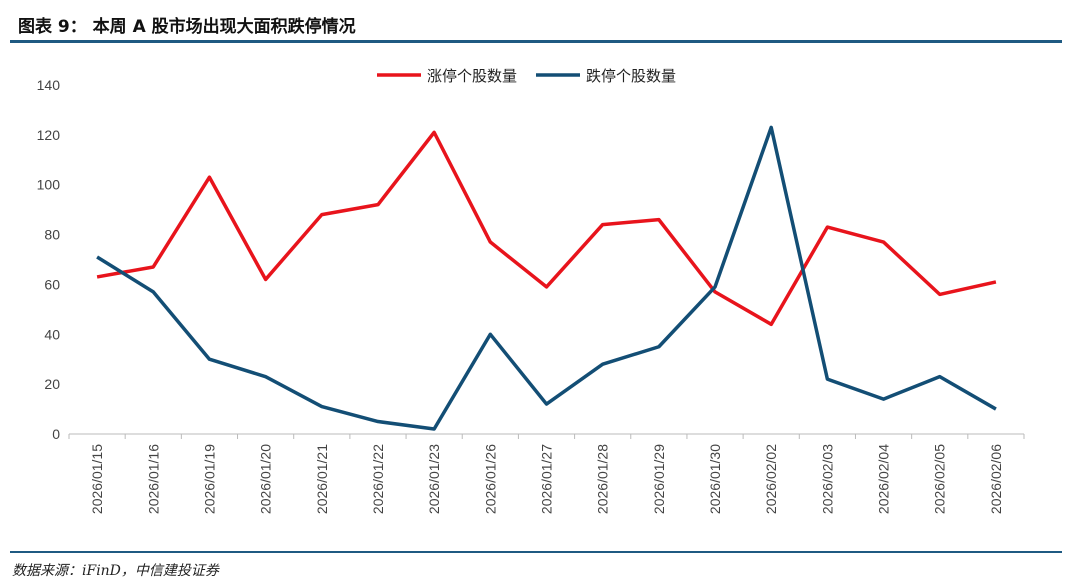  What do you see at coordinates (547, 479) in the screenshot?
I see `x-tick-label: 2026/01/27` at bounding box center [547, 479].